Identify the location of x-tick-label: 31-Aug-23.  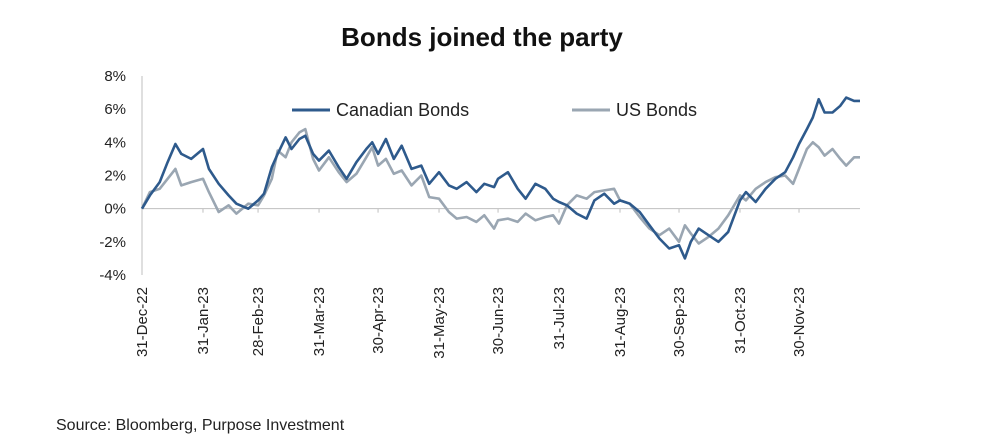
(620, 322).